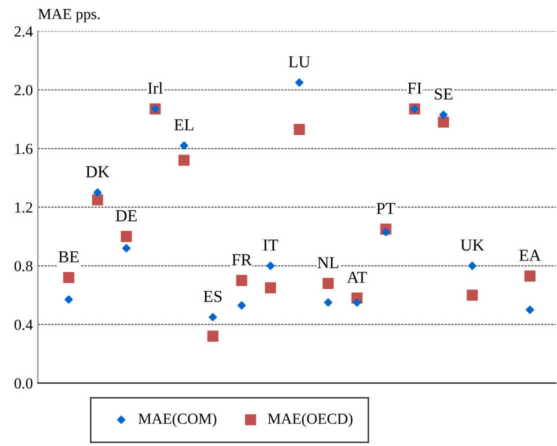  I want to click on x-tick-label: NL, so click(328, 262).